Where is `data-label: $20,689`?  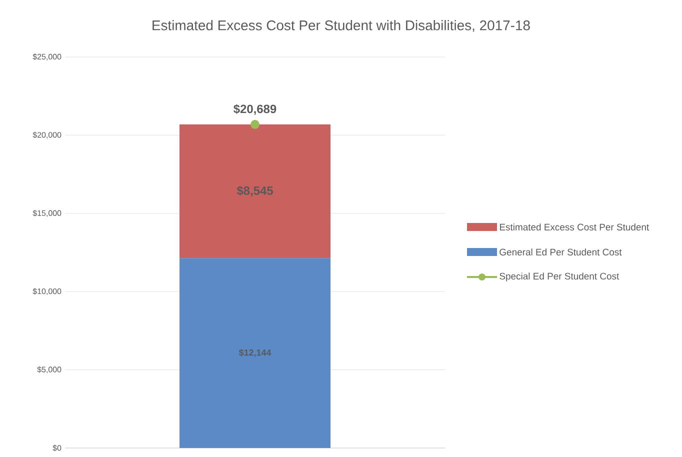
data-label: $20,689 is located at coordinates (255, 109).